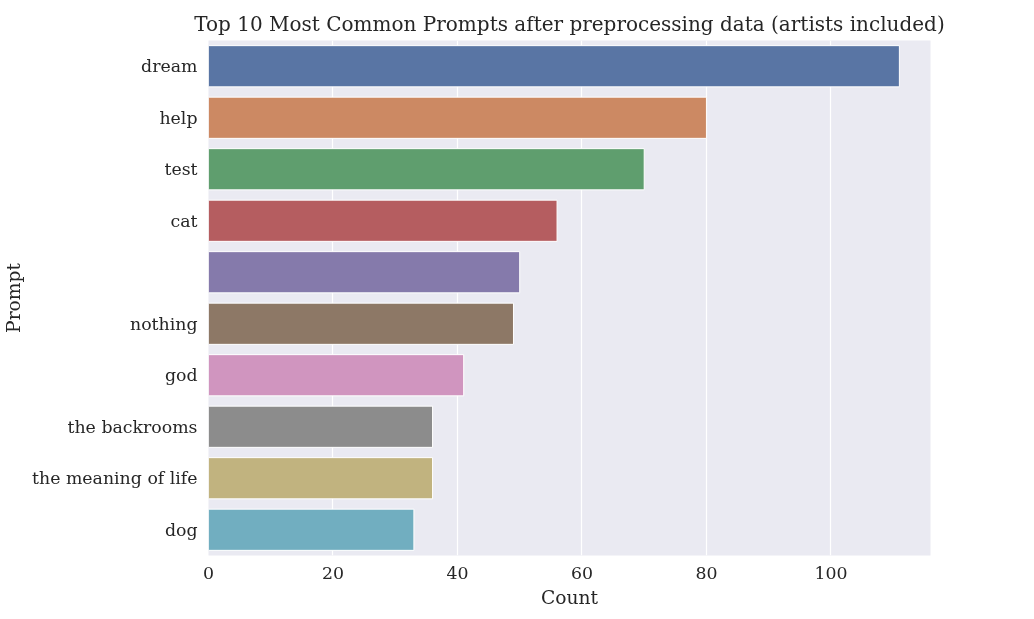 Image resolution: width=1034 pixels, height=619 pixels. What do you see at coordinates (569, 23) in the screenshot?
I see `chart-title: Top 10 Most Common Prompts after preprocessing data (artists included)` at bounding box center [569, 23].